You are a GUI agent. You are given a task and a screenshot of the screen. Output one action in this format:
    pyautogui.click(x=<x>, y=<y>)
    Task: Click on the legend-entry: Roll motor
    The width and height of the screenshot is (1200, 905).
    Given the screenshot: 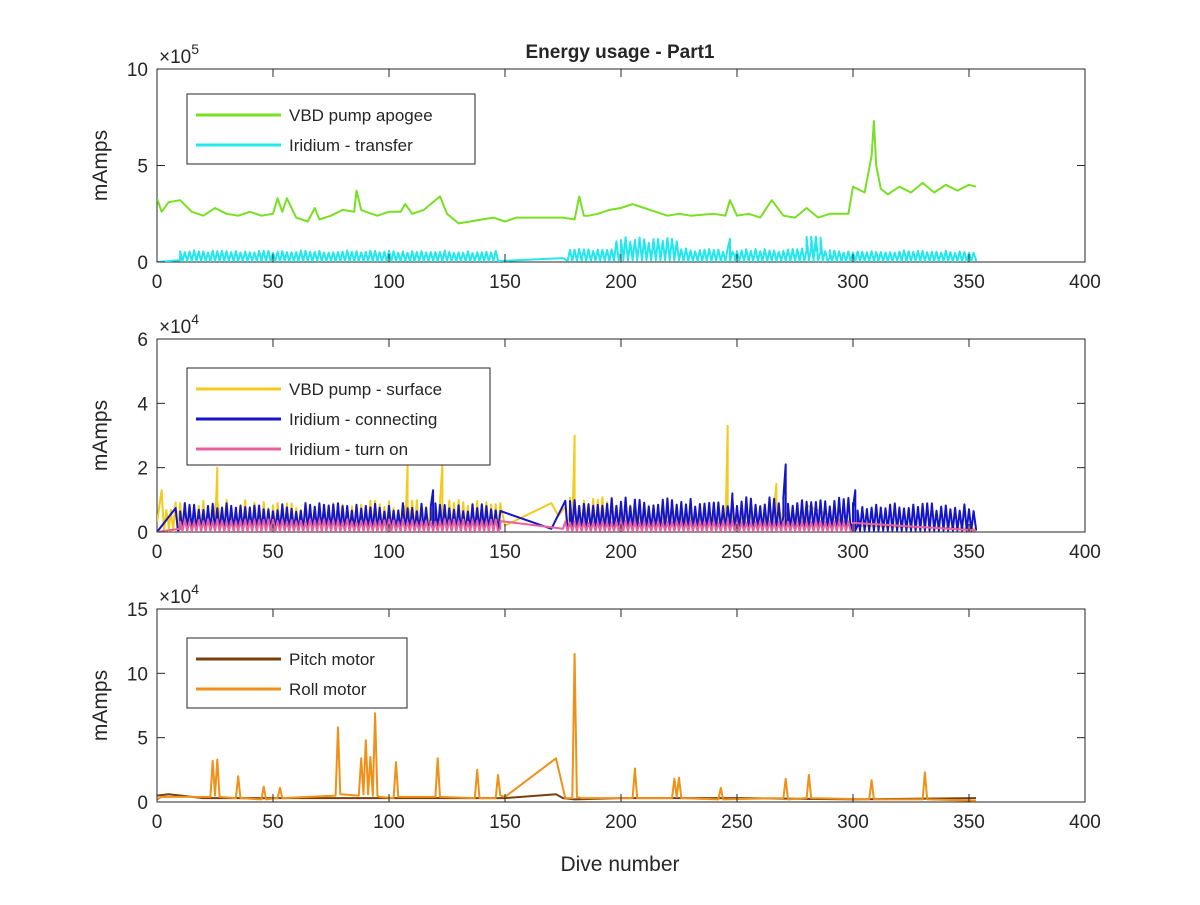 What is the action you would take?
    pyautogui.click(x=328, y=689)
    